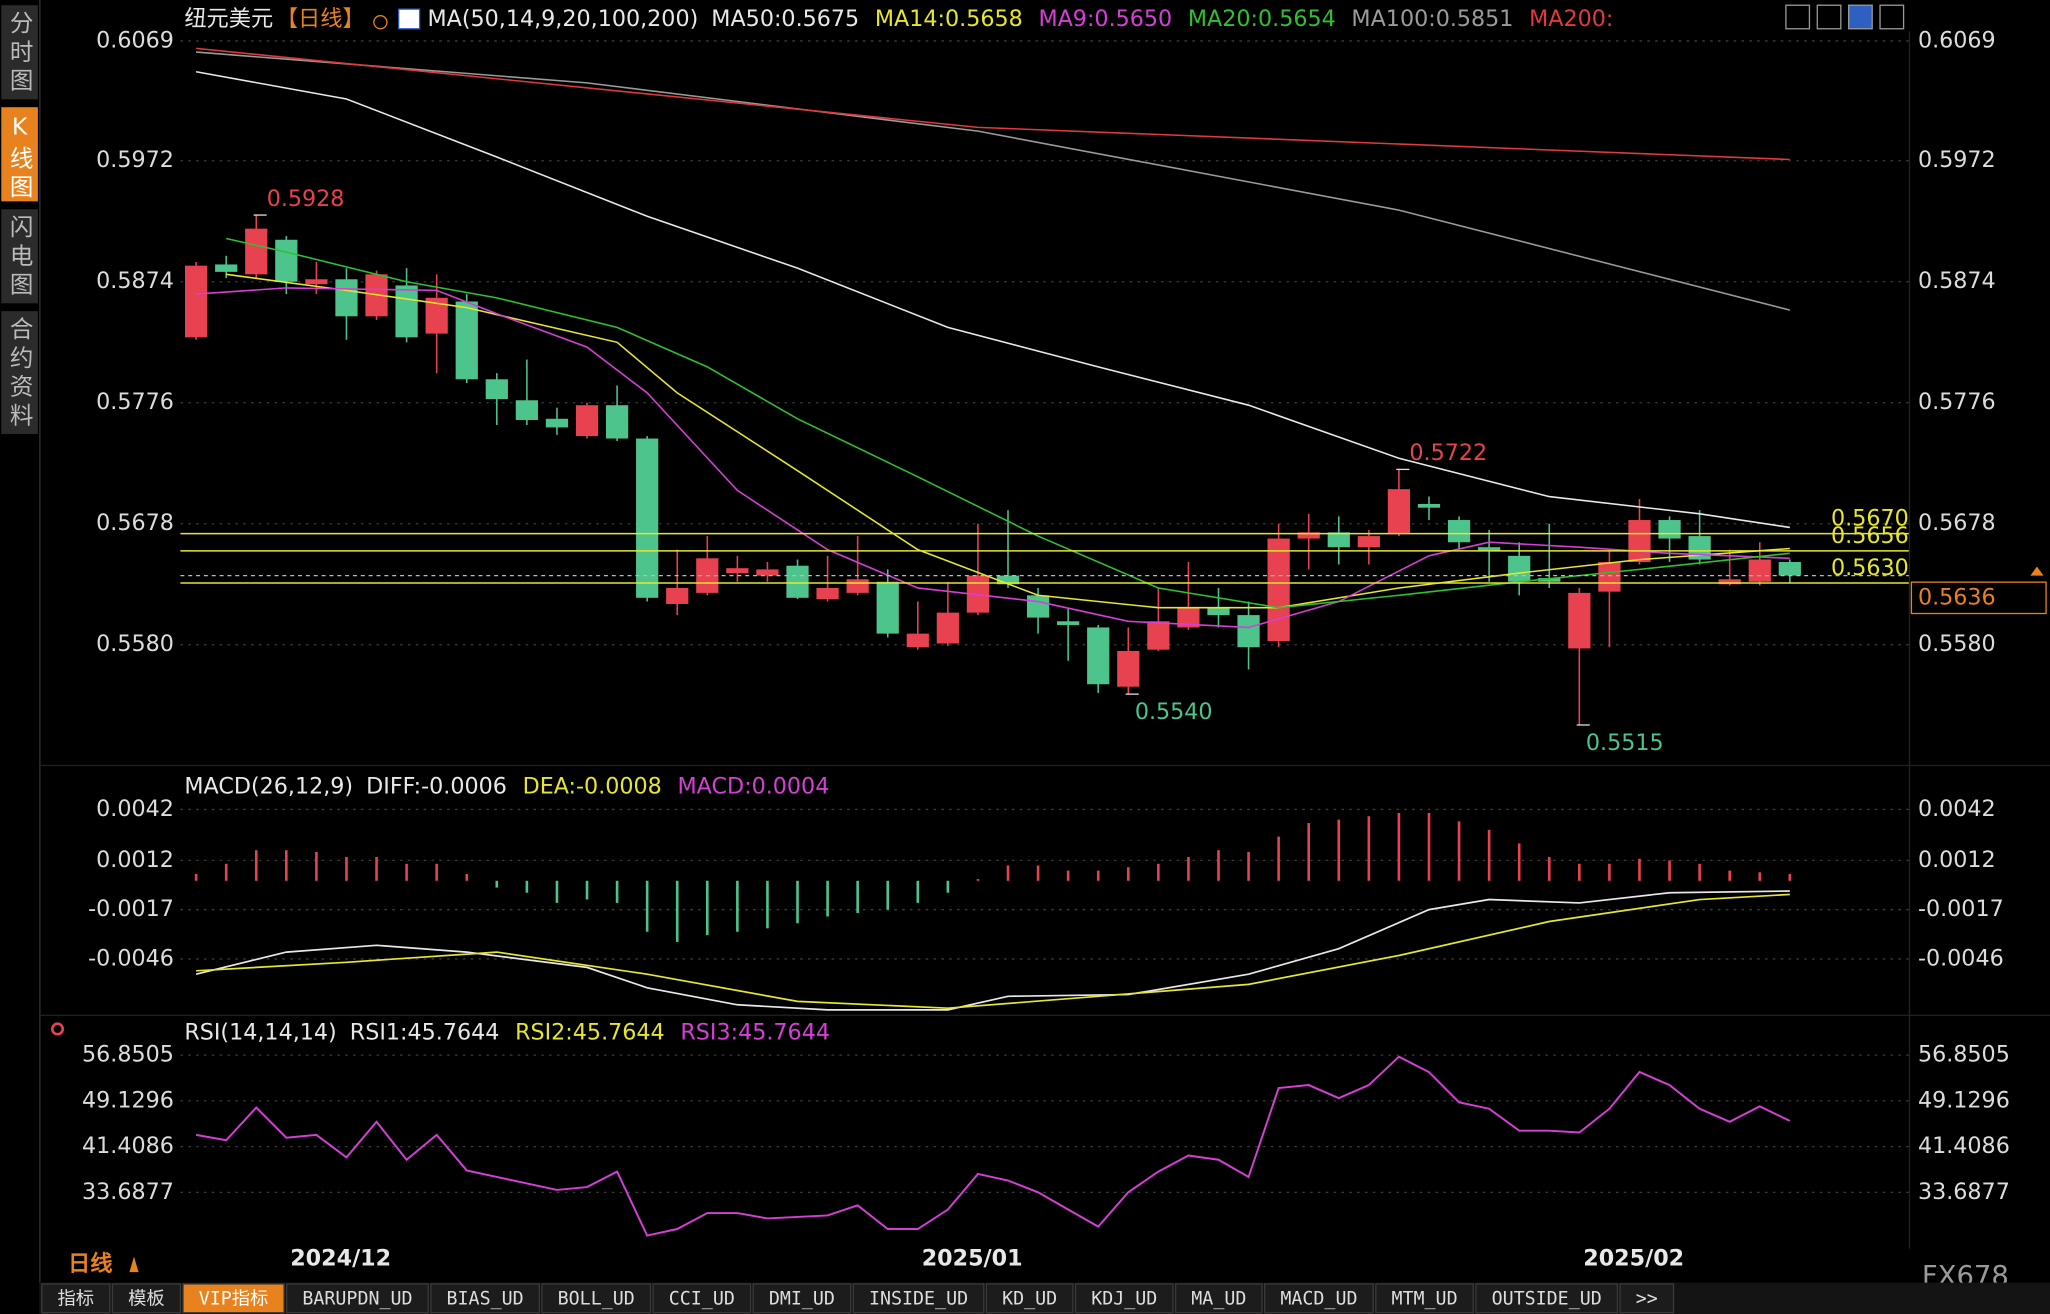 This screenshot has height=1314, width=2050. I want to click on footer-tab-label: 指标, so click(76, 1299).